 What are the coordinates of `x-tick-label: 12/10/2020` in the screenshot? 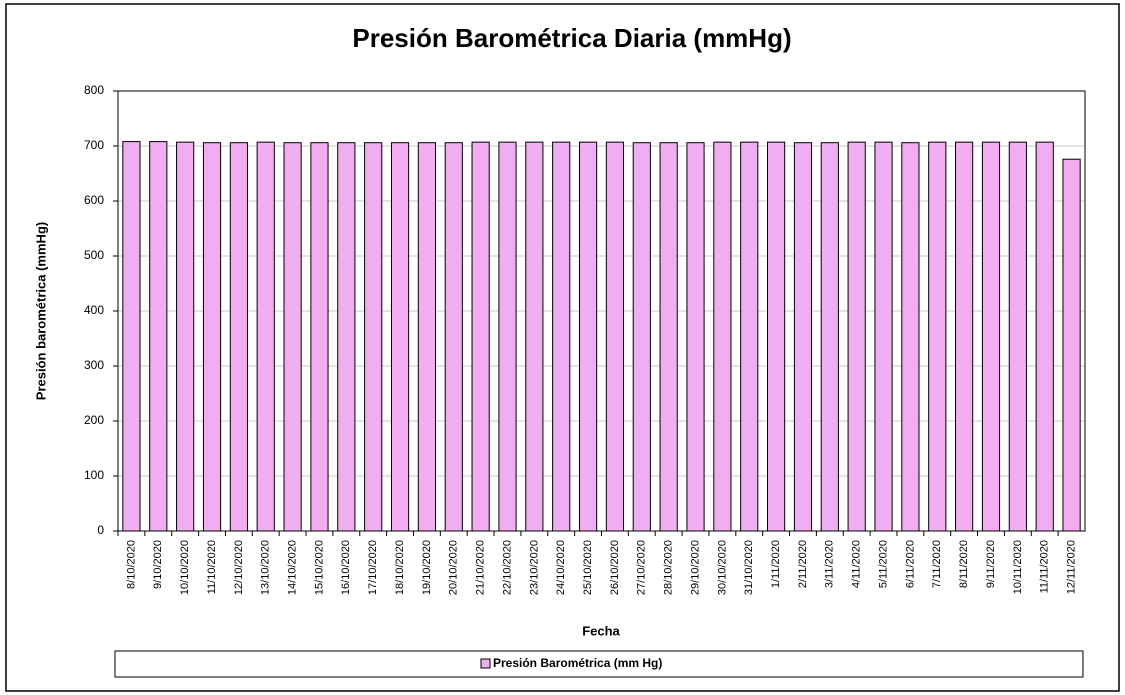 It's located at (239, 567).